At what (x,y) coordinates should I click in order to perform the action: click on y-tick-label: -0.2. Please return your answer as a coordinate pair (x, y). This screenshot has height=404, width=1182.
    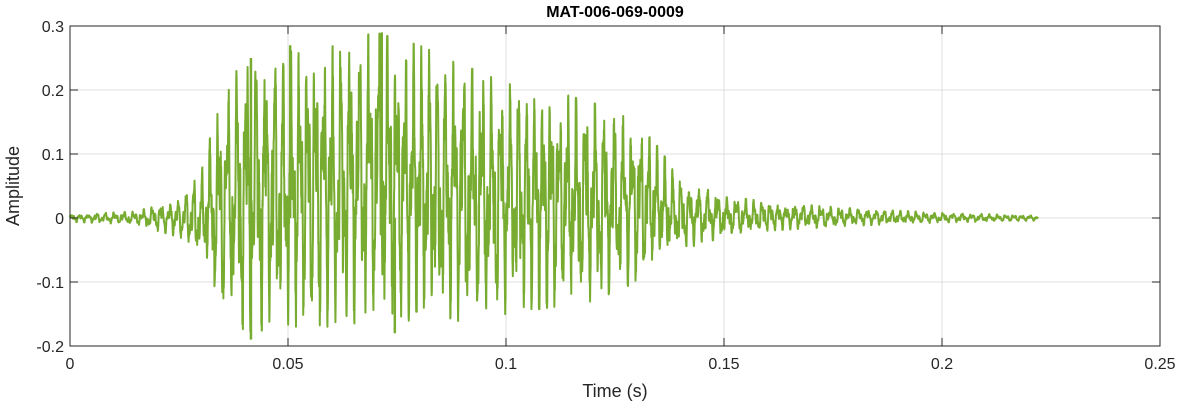
    Looking at the image, I should click on (50, 347).